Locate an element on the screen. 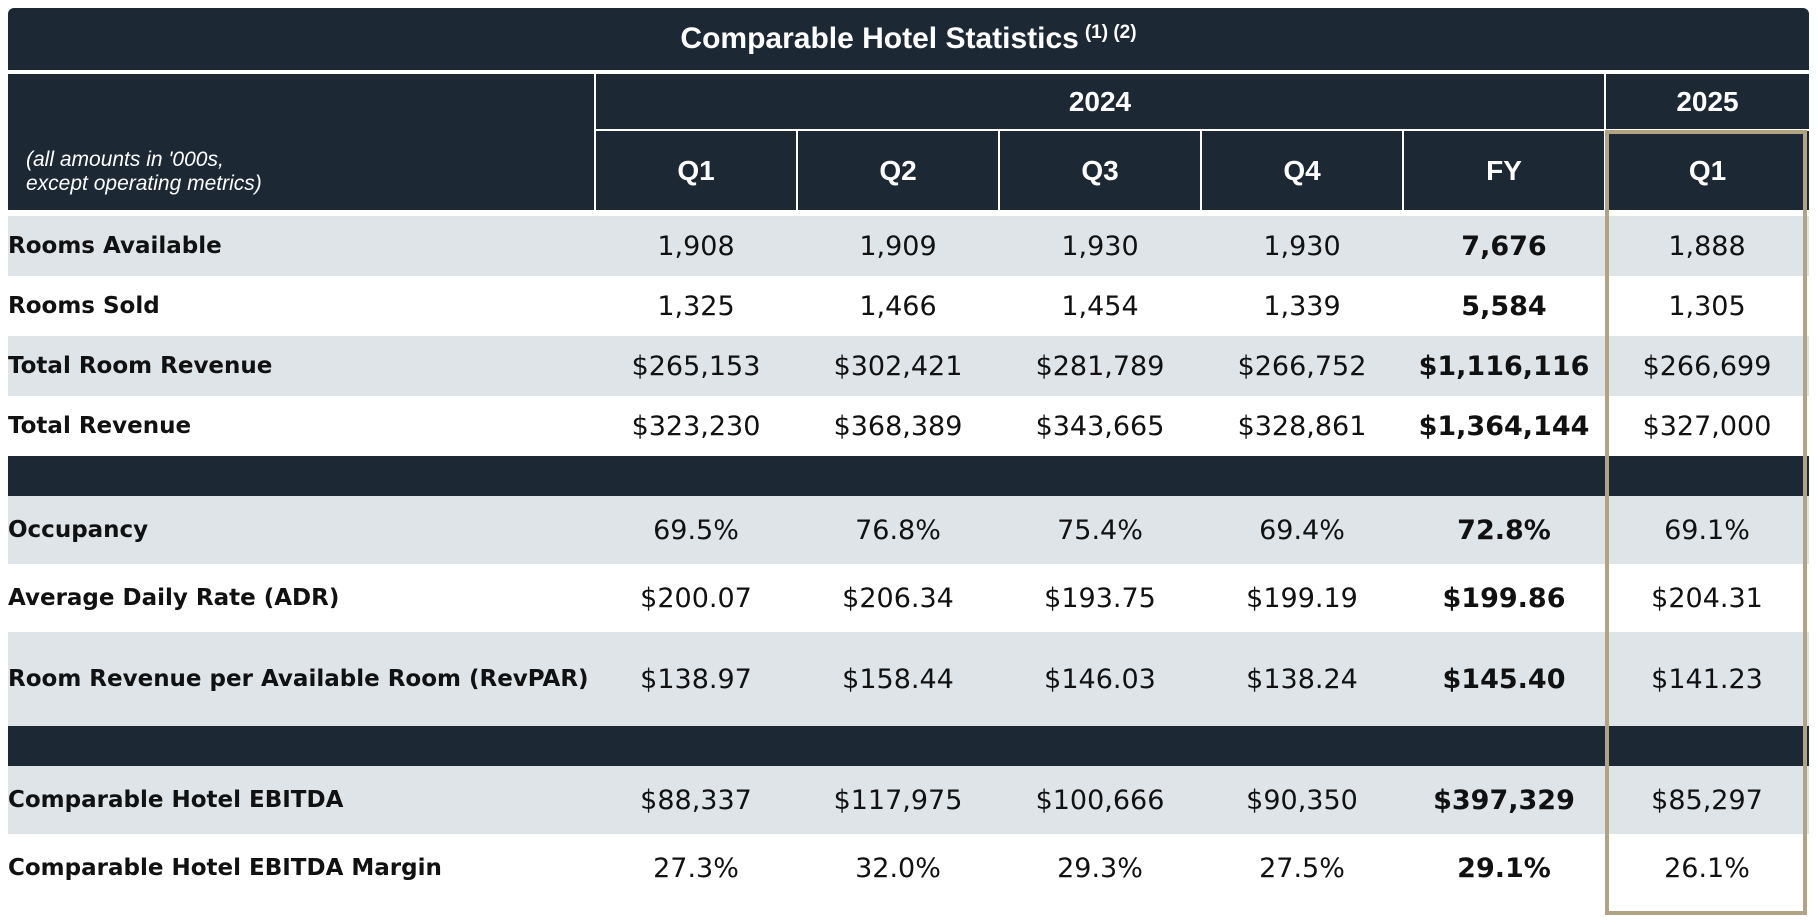 This screenshot has width=1818, height=924. cell-2024-q1: 1,325 is located at coordinates (696, 306).